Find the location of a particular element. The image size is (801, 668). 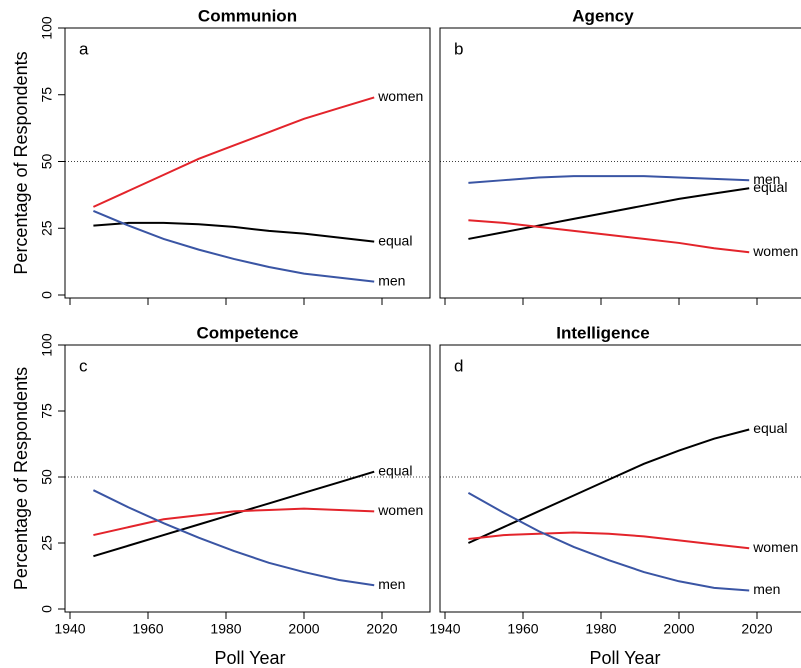

chart-title: Communion is located at coordinates (247, 15).